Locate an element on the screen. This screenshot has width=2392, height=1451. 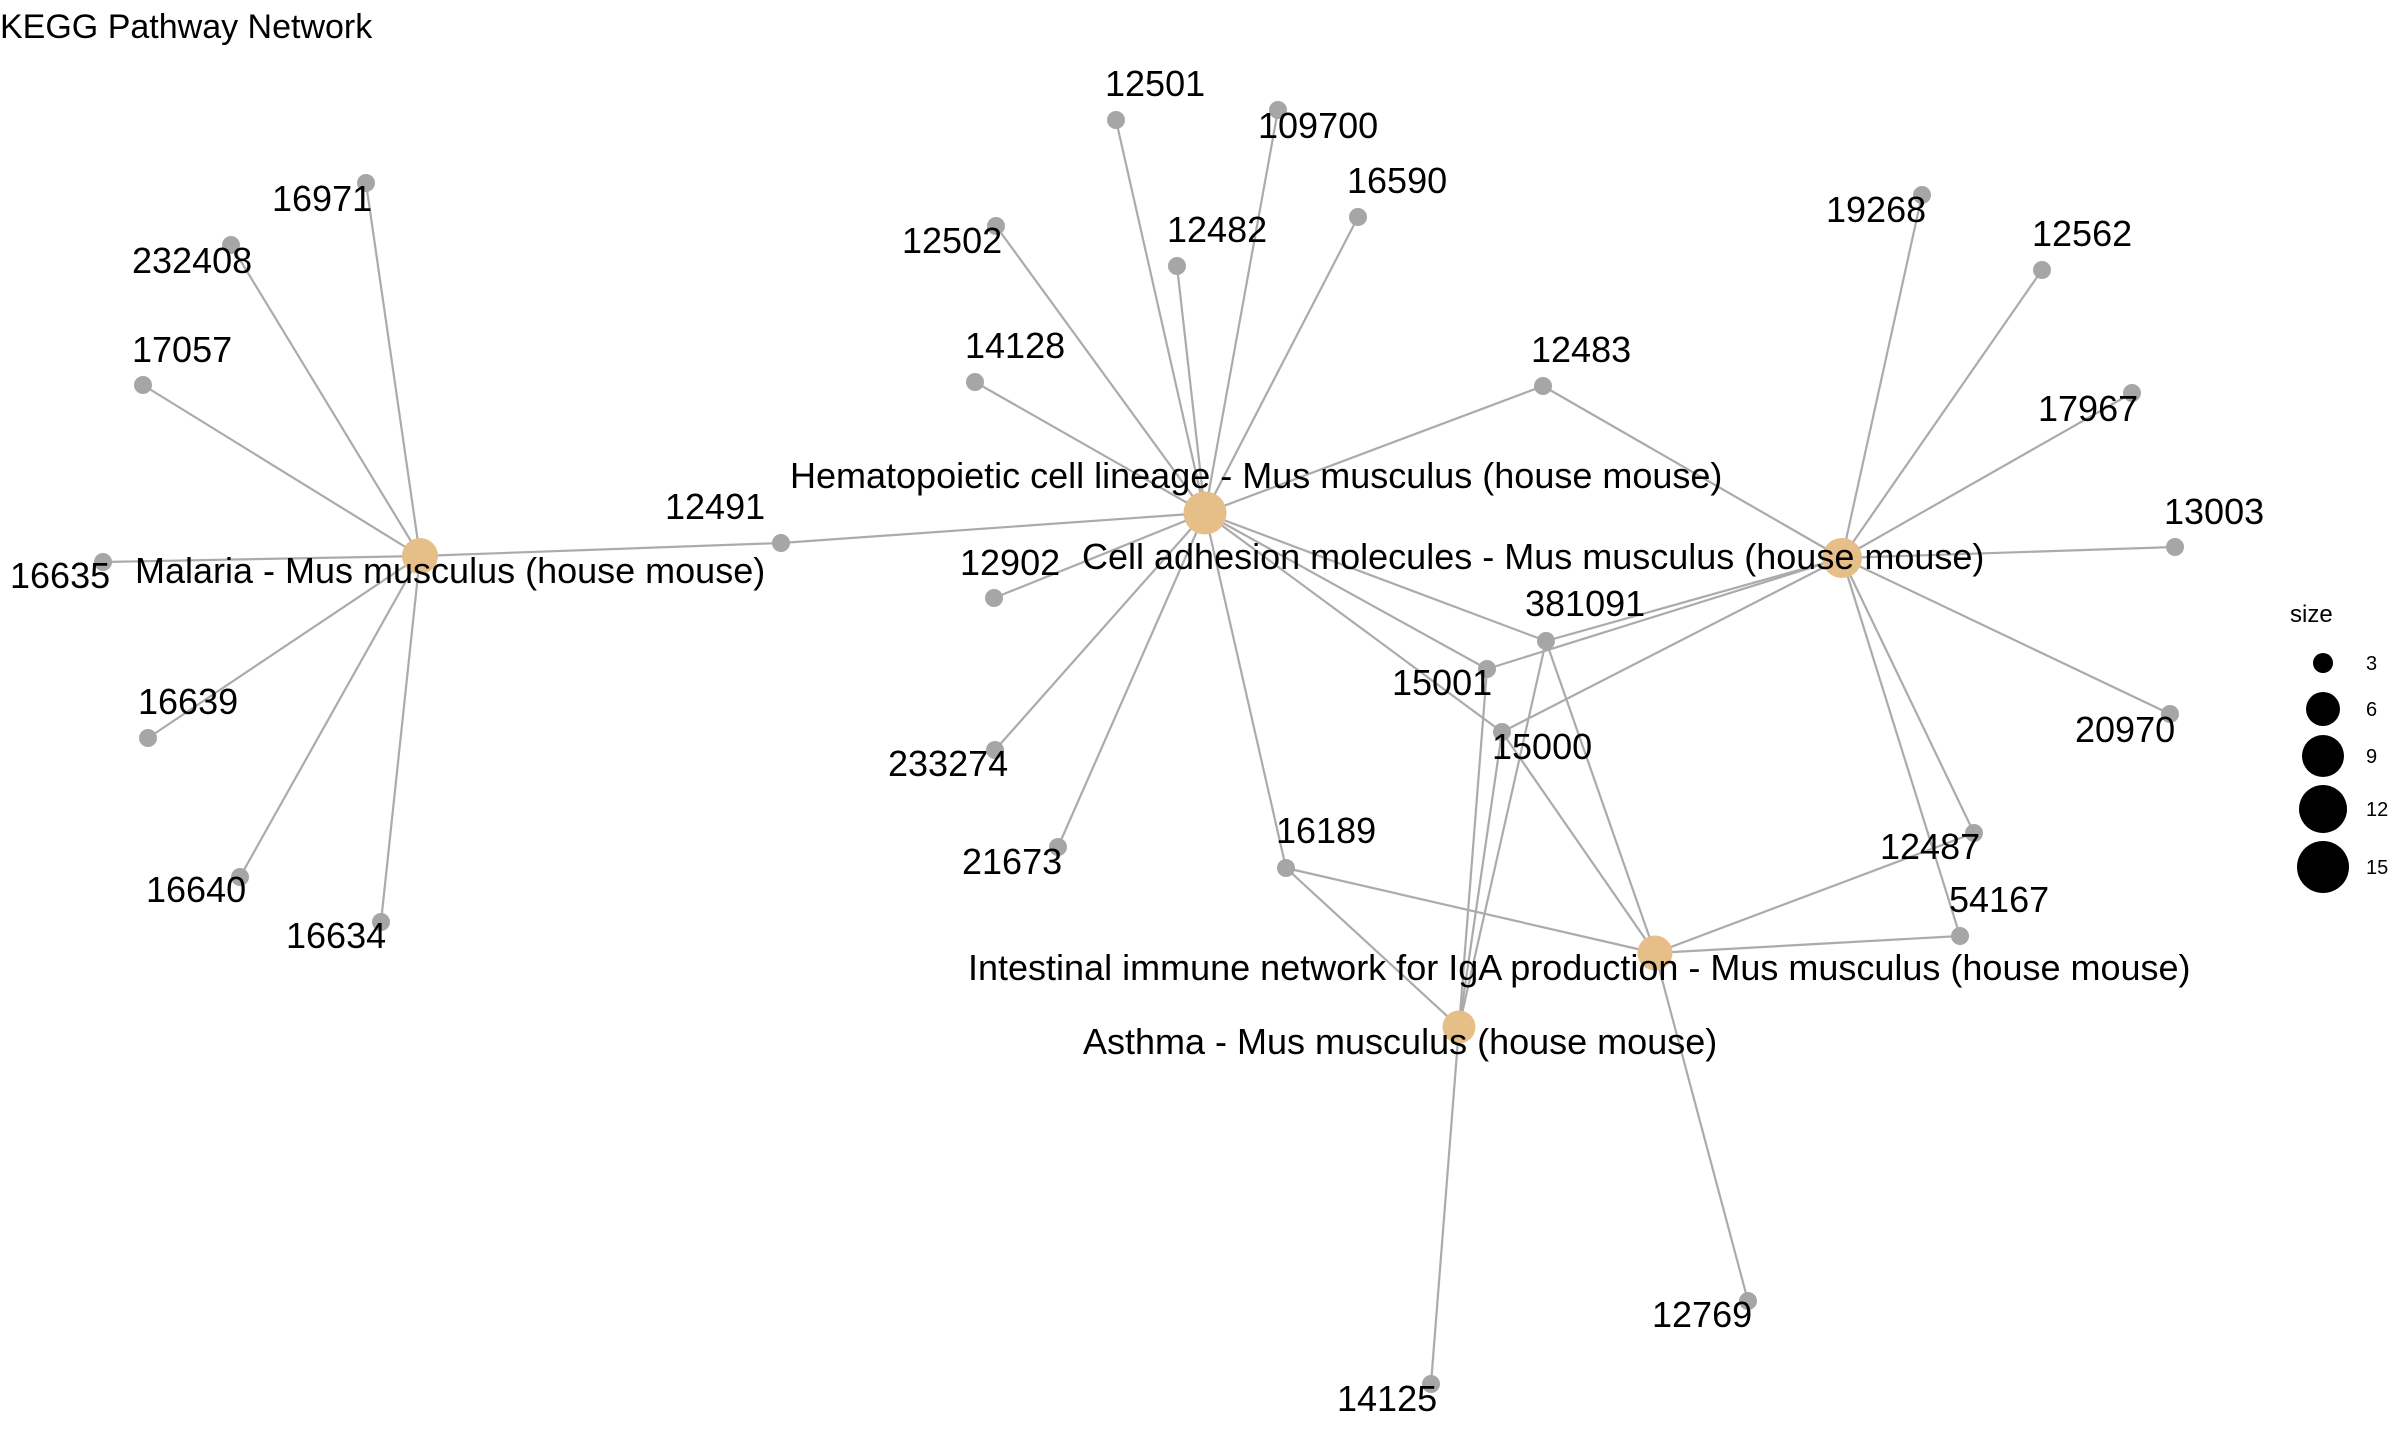
gene-label-14125: 14125 is located at coordinates (1387, 1398).